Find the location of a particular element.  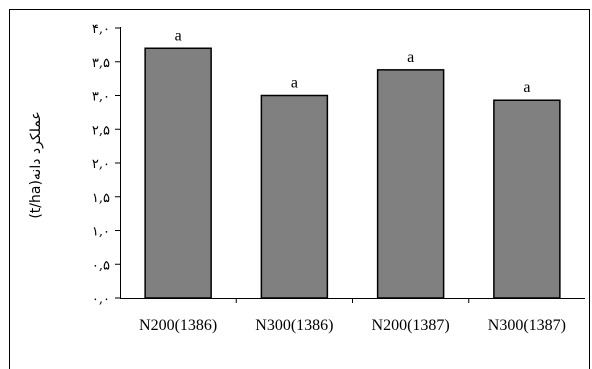

x-tick-group: N200(1386) N300(1386) N200(1387) N300(1387) is located at coordinates (352, 316).